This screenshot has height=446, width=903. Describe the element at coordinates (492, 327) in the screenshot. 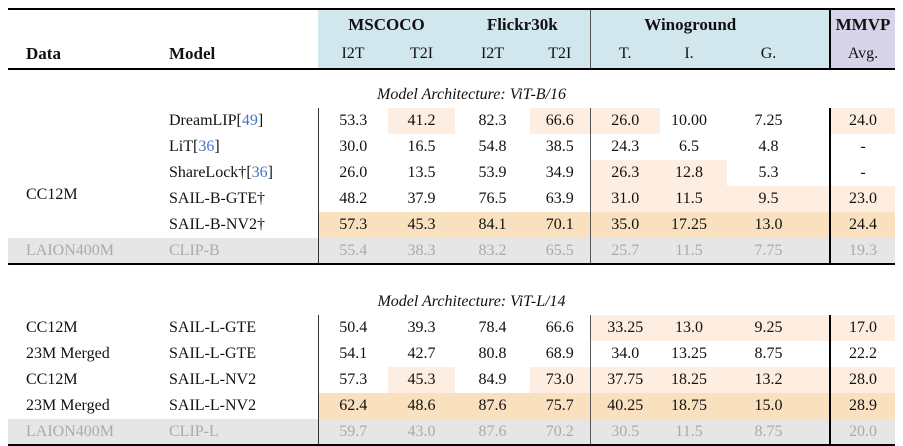

I see `value-cell: 78.4` at that location.